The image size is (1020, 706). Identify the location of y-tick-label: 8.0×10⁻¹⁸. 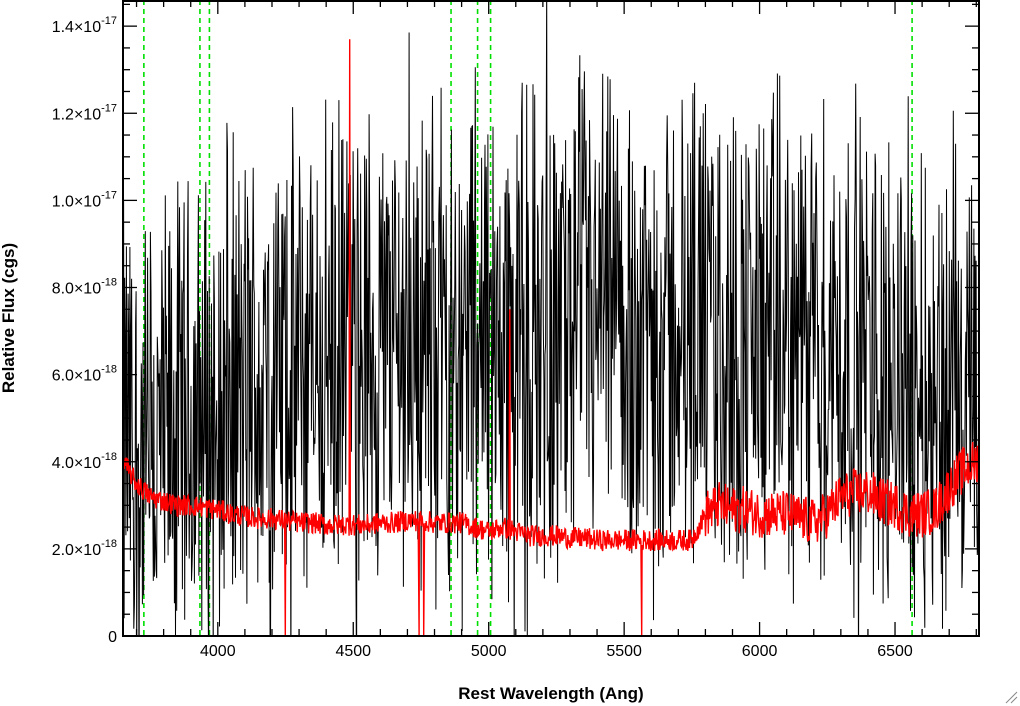
(84, 287).